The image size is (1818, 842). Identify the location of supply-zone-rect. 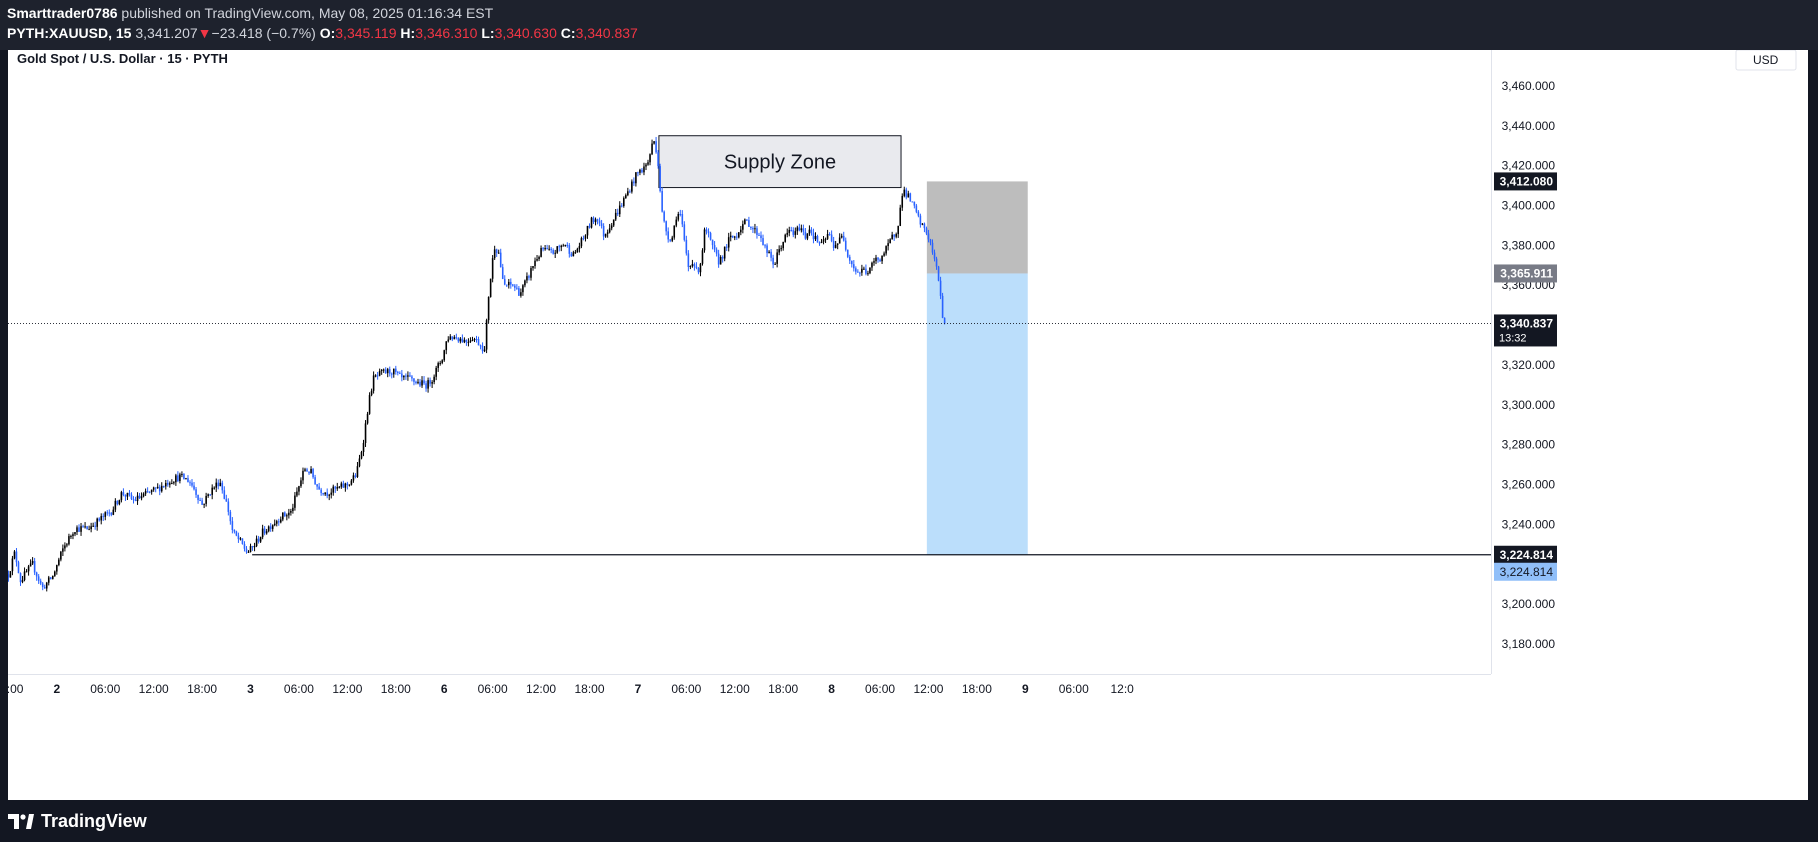
(780, 162).